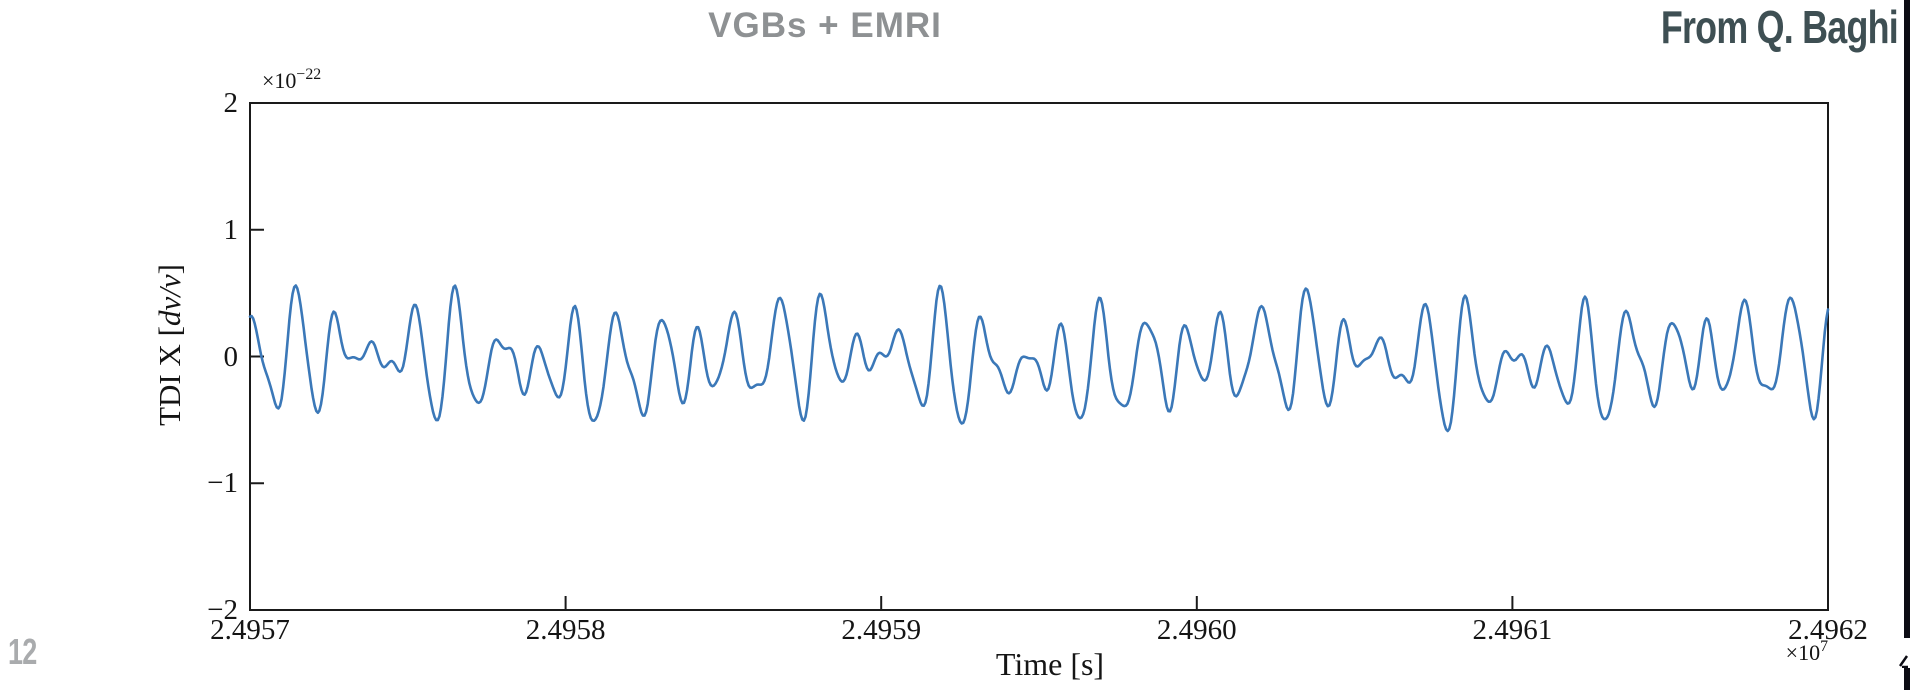 This screenshot has height=690, width=1910. I want to click on y-axis-label-prefix: TDI X [, so click(169, 376).